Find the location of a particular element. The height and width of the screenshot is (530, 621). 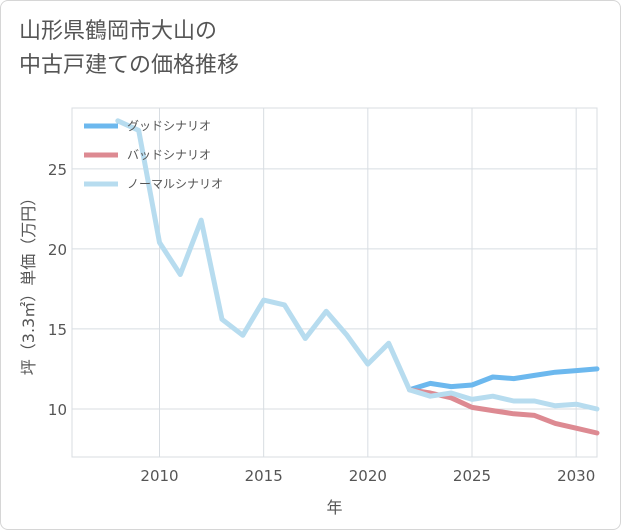

legend-label: ノーマルシナリオ is located at coordinates (175, 184).